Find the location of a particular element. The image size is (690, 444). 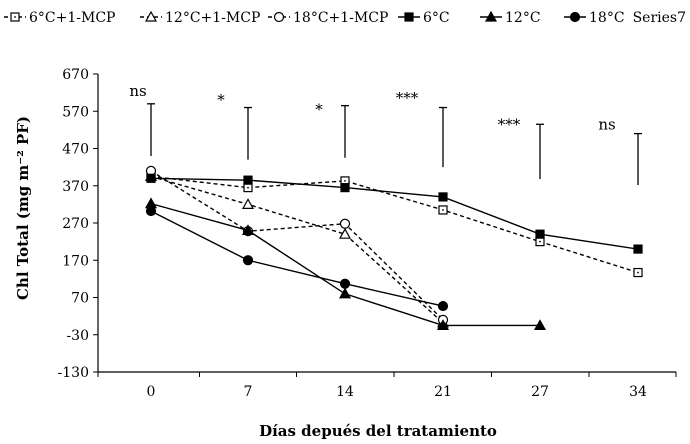

y-tick-label: 470 is located at coordinates (75, 150).